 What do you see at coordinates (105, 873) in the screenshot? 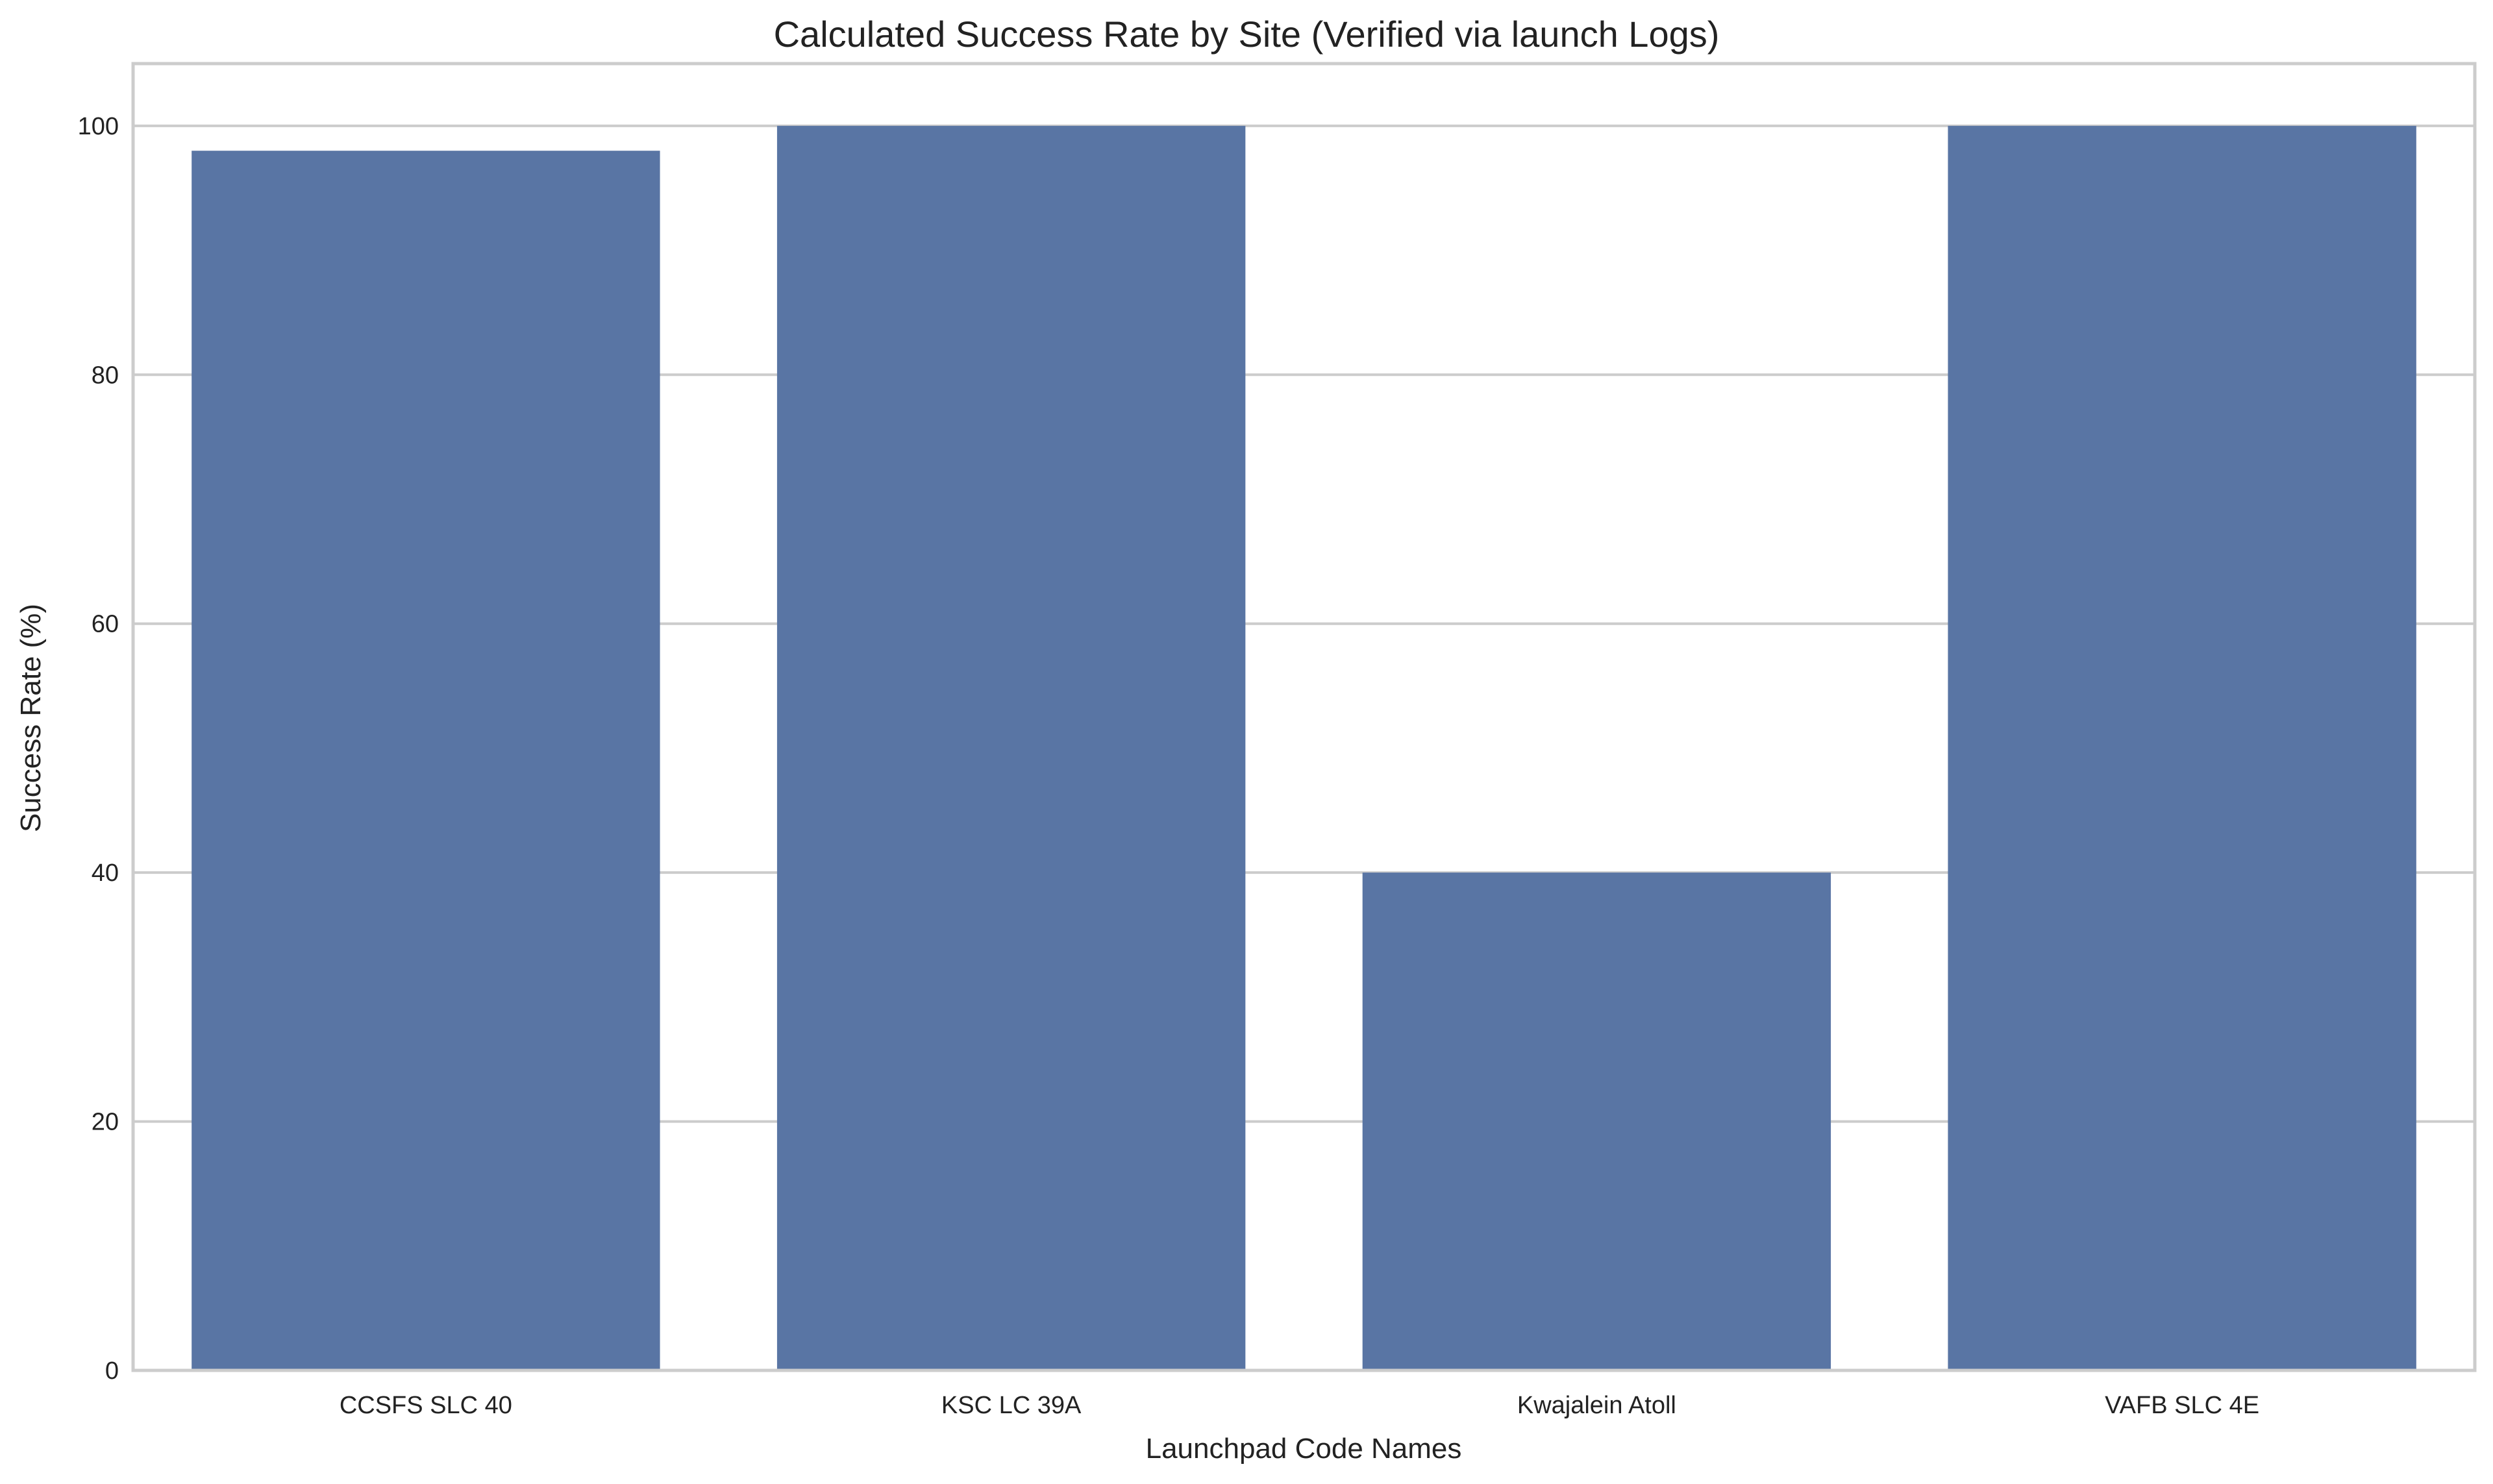
I see `y-tick-label: 40` at bounding box center [105, 873].